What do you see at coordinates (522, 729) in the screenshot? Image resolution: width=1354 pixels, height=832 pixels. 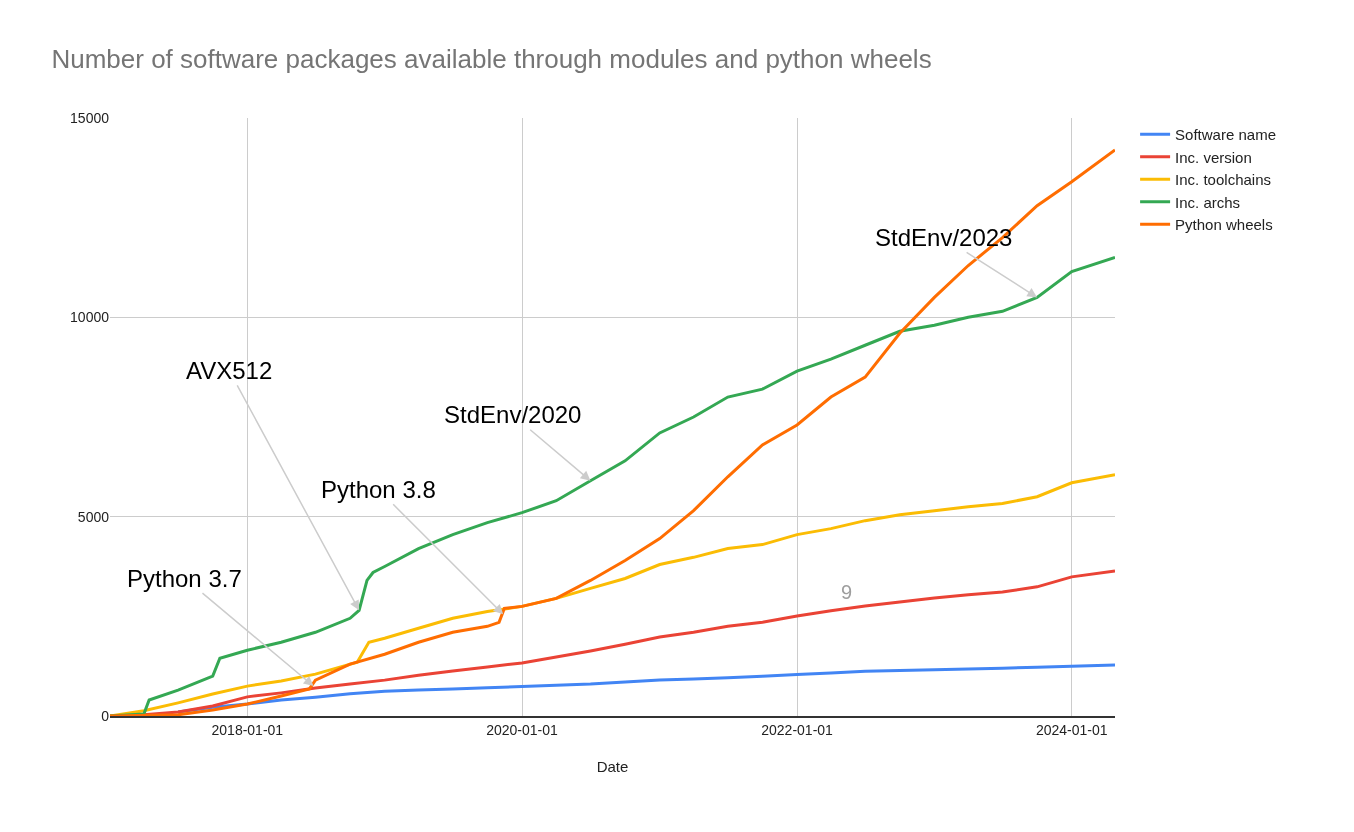 I see `x-tick-label: 2020-01-01` at bounding box center [522, 729].